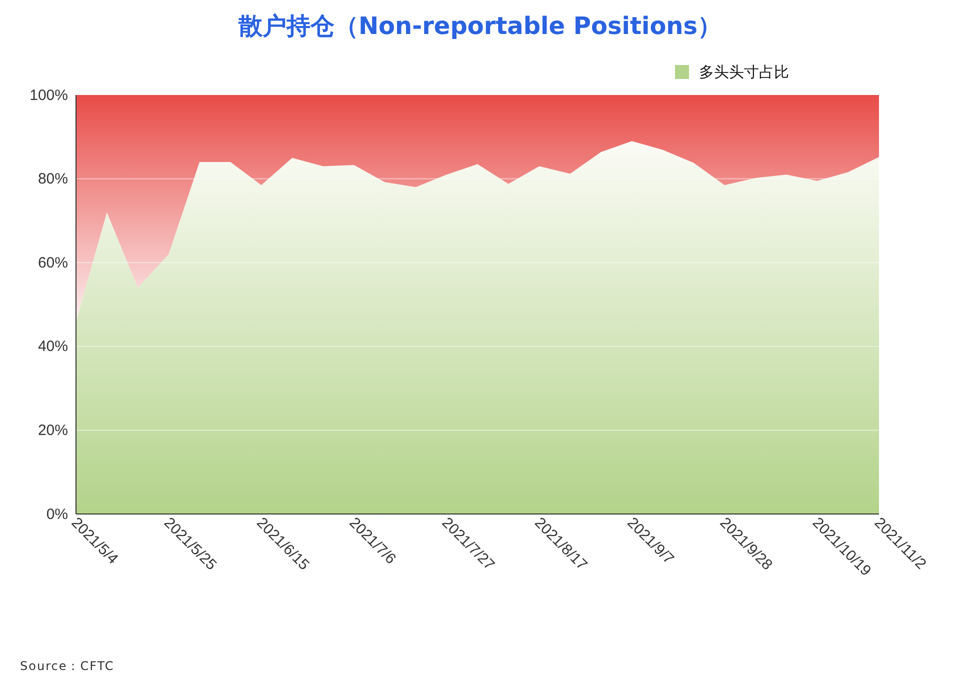 This screenshot has height=699, width=960. Describe the element at coordinates (744, 72) in the screenshot. I see `legend-label: 多头头寸占比` at that location.